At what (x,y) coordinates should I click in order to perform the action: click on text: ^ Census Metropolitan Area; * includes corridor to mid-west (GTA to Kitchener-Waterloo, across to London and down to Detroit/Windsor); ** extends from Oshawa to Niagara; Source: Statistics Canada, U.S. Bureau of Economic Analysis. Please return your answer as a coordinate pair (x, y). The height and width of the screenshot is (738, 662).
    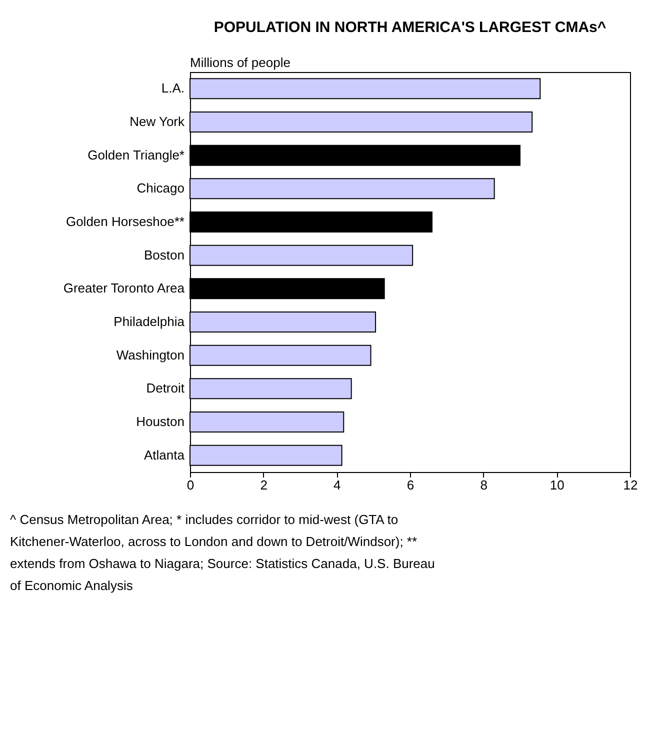
    Looking at the image, I should click on (222, 552).